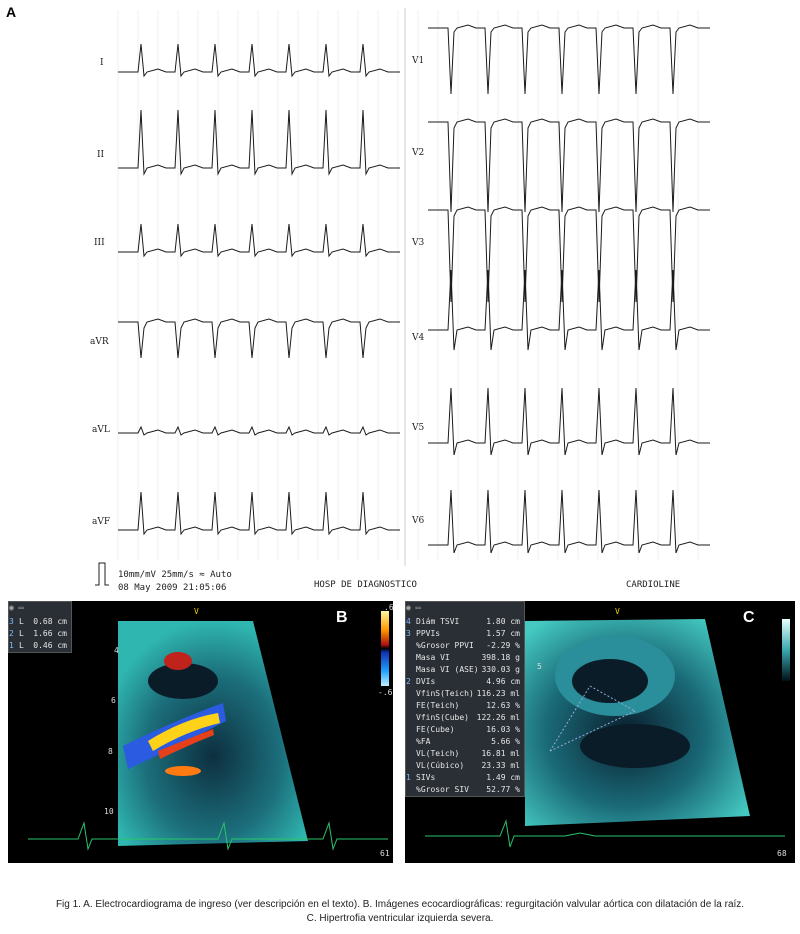 This screenshot has height=934, width=800. I want to click on depth-mark-4: 4, so click(116, 650).